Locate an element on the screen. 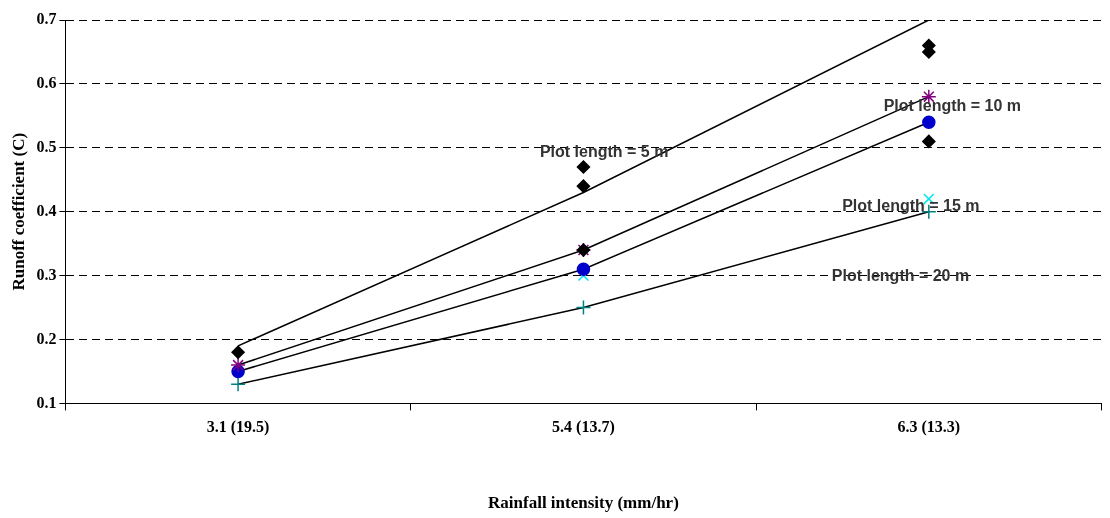 Image resolution: width=1110 pixels, height=518 pixels. x-tick-label: 6.3 (13.3) is located at coordinates (929, 427).